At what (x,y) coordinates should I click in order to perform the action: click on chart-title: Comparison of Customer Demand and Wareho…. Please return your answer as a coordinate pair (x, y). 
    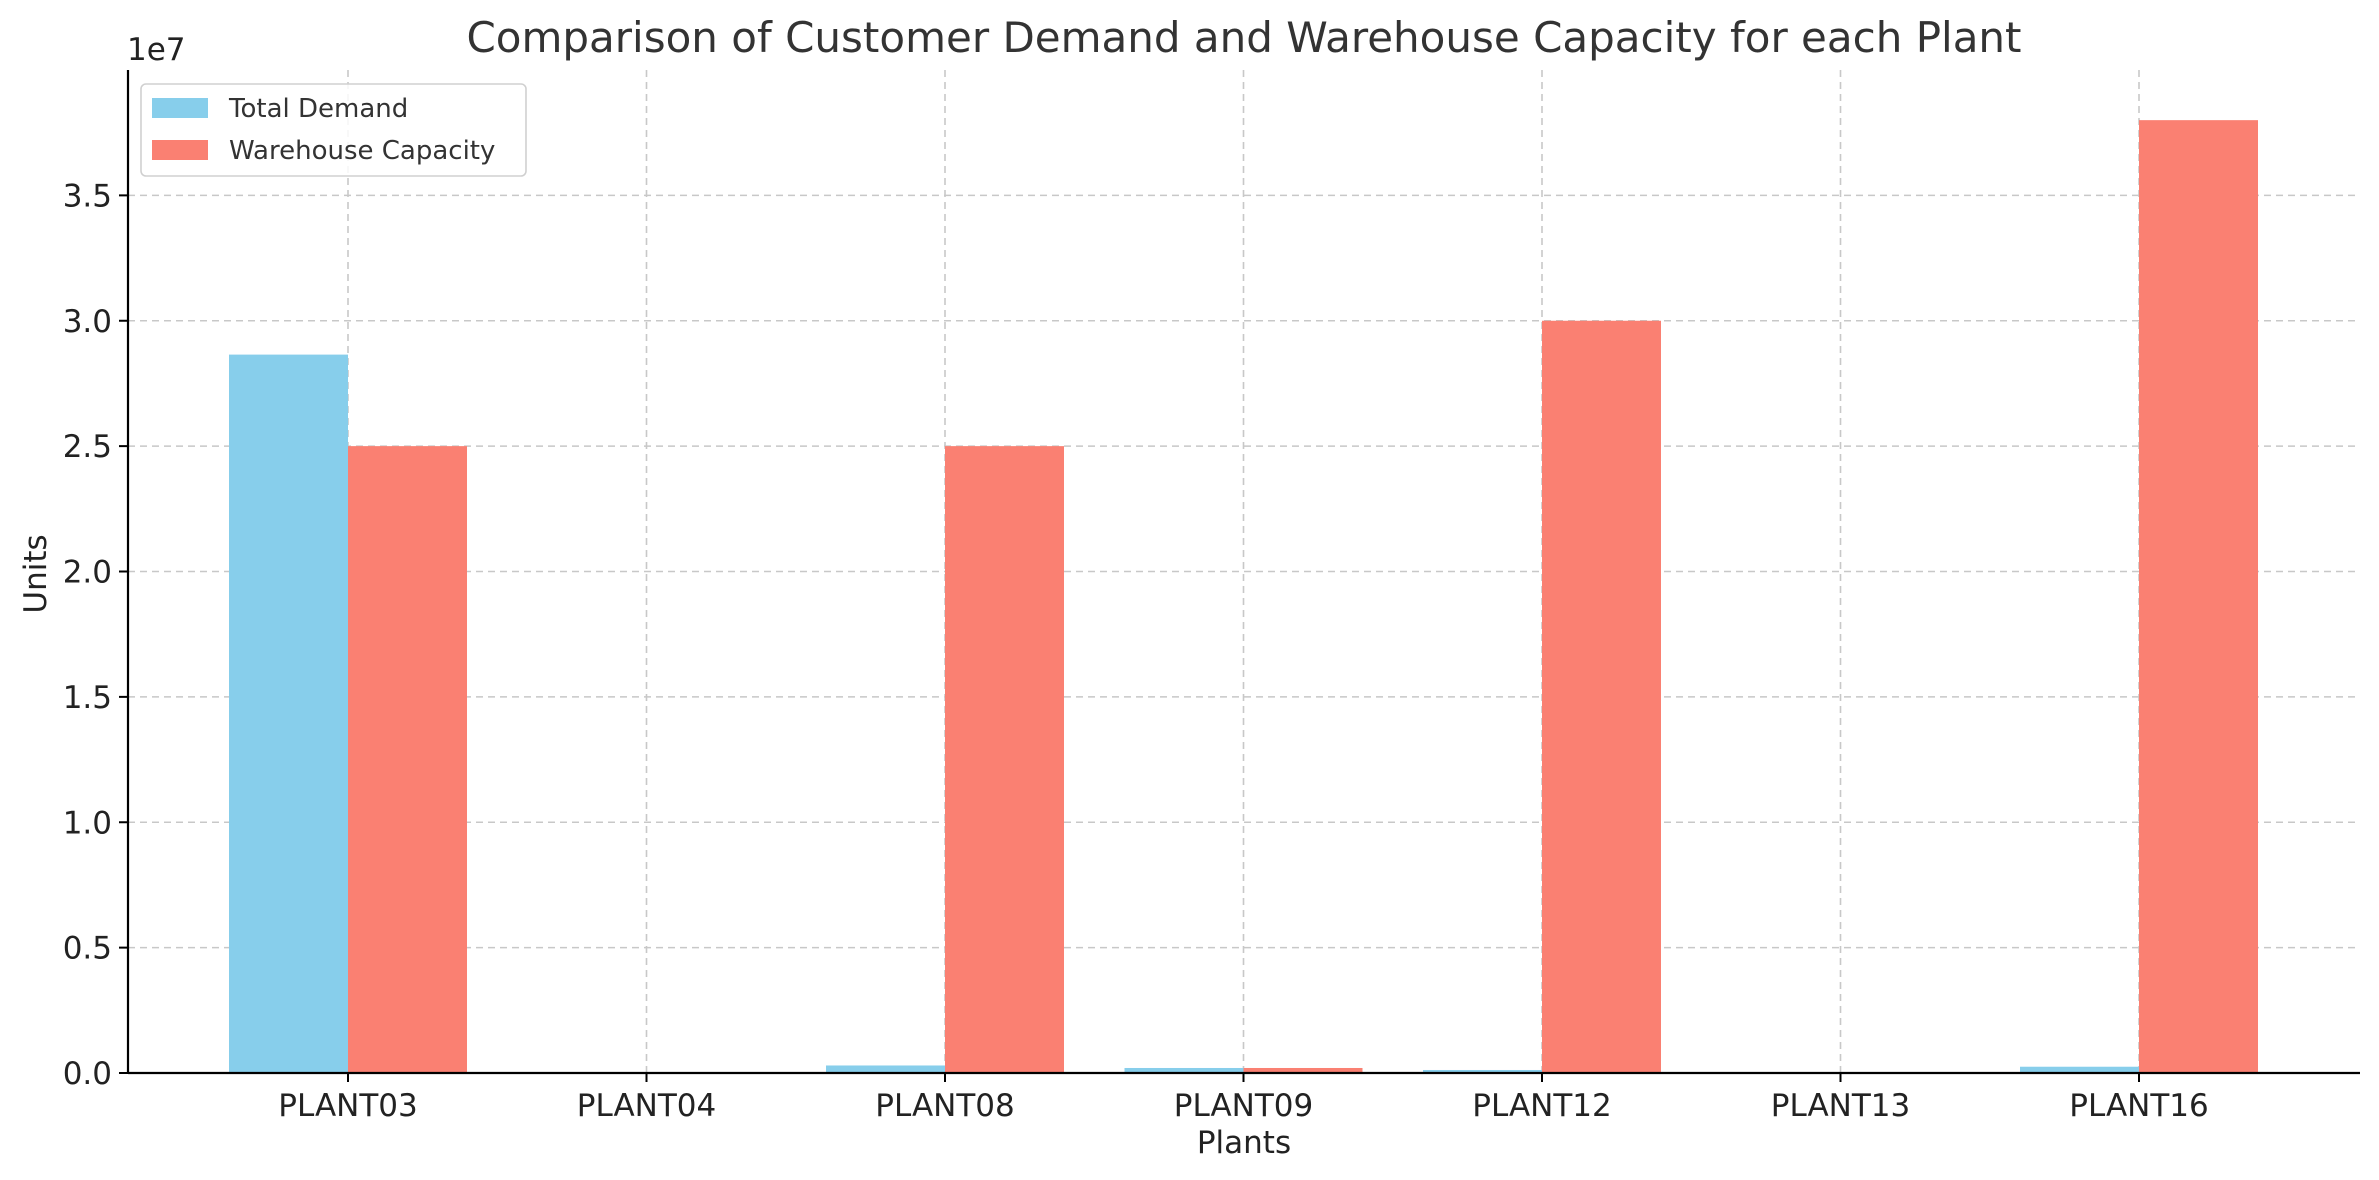
    Looking at the image, I should click on (1243, 37).